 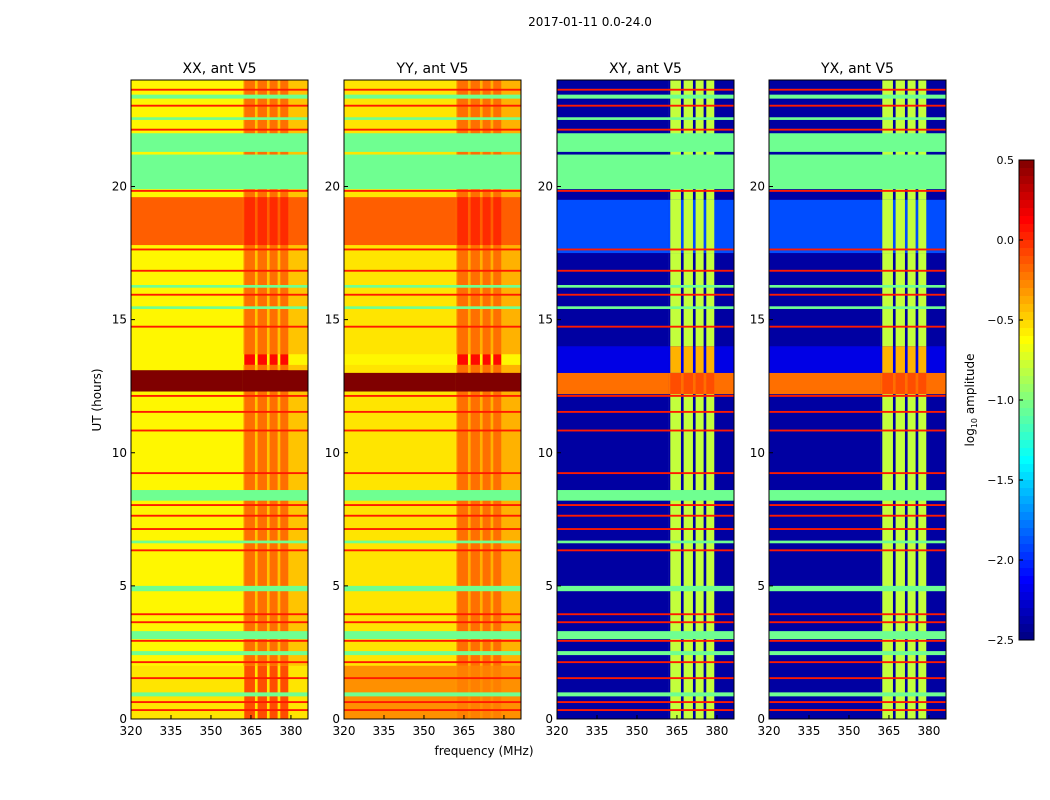 What do you see at coordinates (1000, 400) in the screenshot?
I see `colorbar-tick-label: −1.0` at bounding box center [1000, 400].